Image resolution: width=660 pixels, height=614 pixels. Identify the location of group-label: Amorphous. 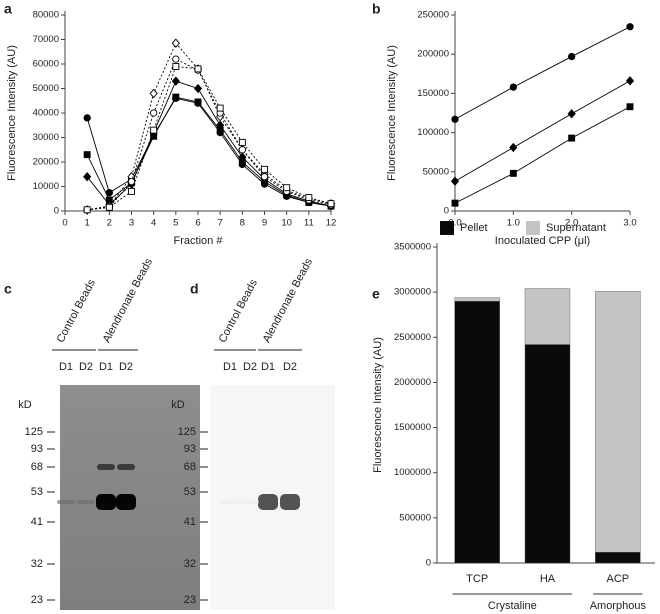
(618, 606).